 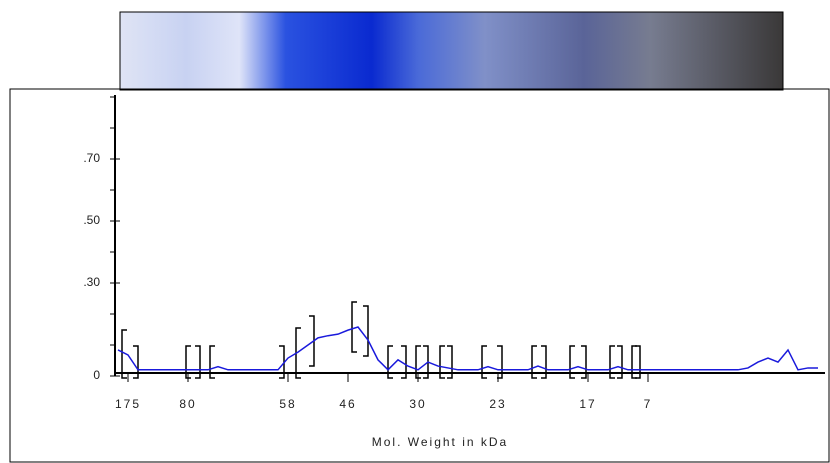 I want to click on x-tick-label: 175, so click(x=128, y=404).